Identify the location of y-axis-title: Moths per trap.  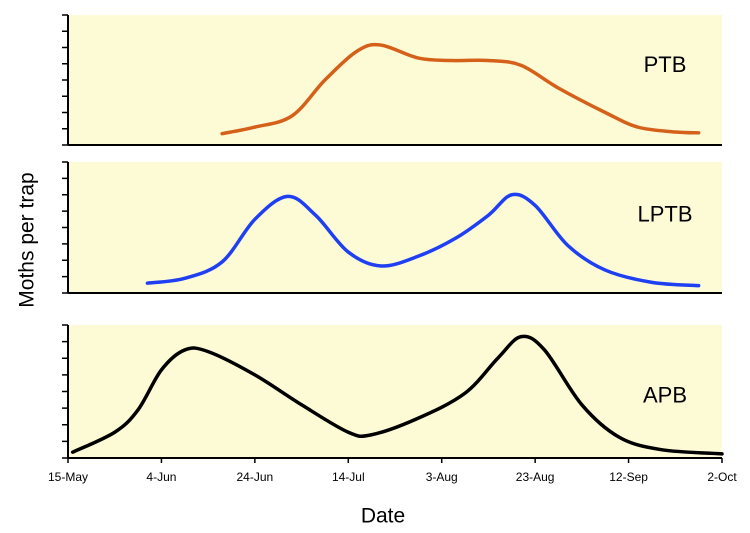
(27, 239).